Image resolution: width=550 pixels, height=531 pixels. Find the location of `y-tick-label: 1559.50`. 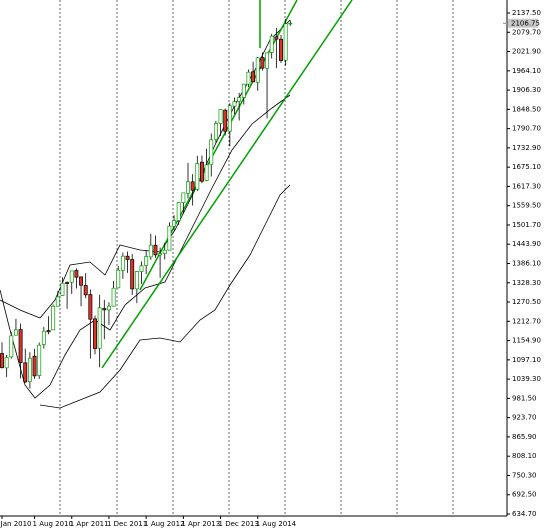

y-tick-label: 1559.50 is located at coordinates (526, 206).